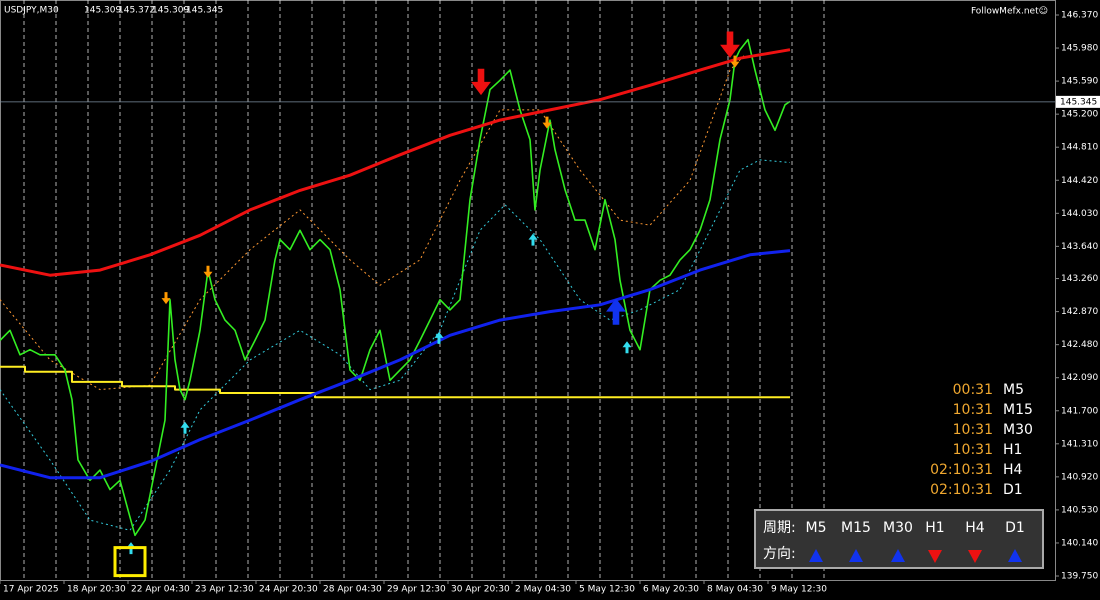 This screenshot has height=600, width=1100. Describe the element at coordinates (160, 590) in the screenshot. I see `x-tick-label: 22 Apr 04:30` at that location.